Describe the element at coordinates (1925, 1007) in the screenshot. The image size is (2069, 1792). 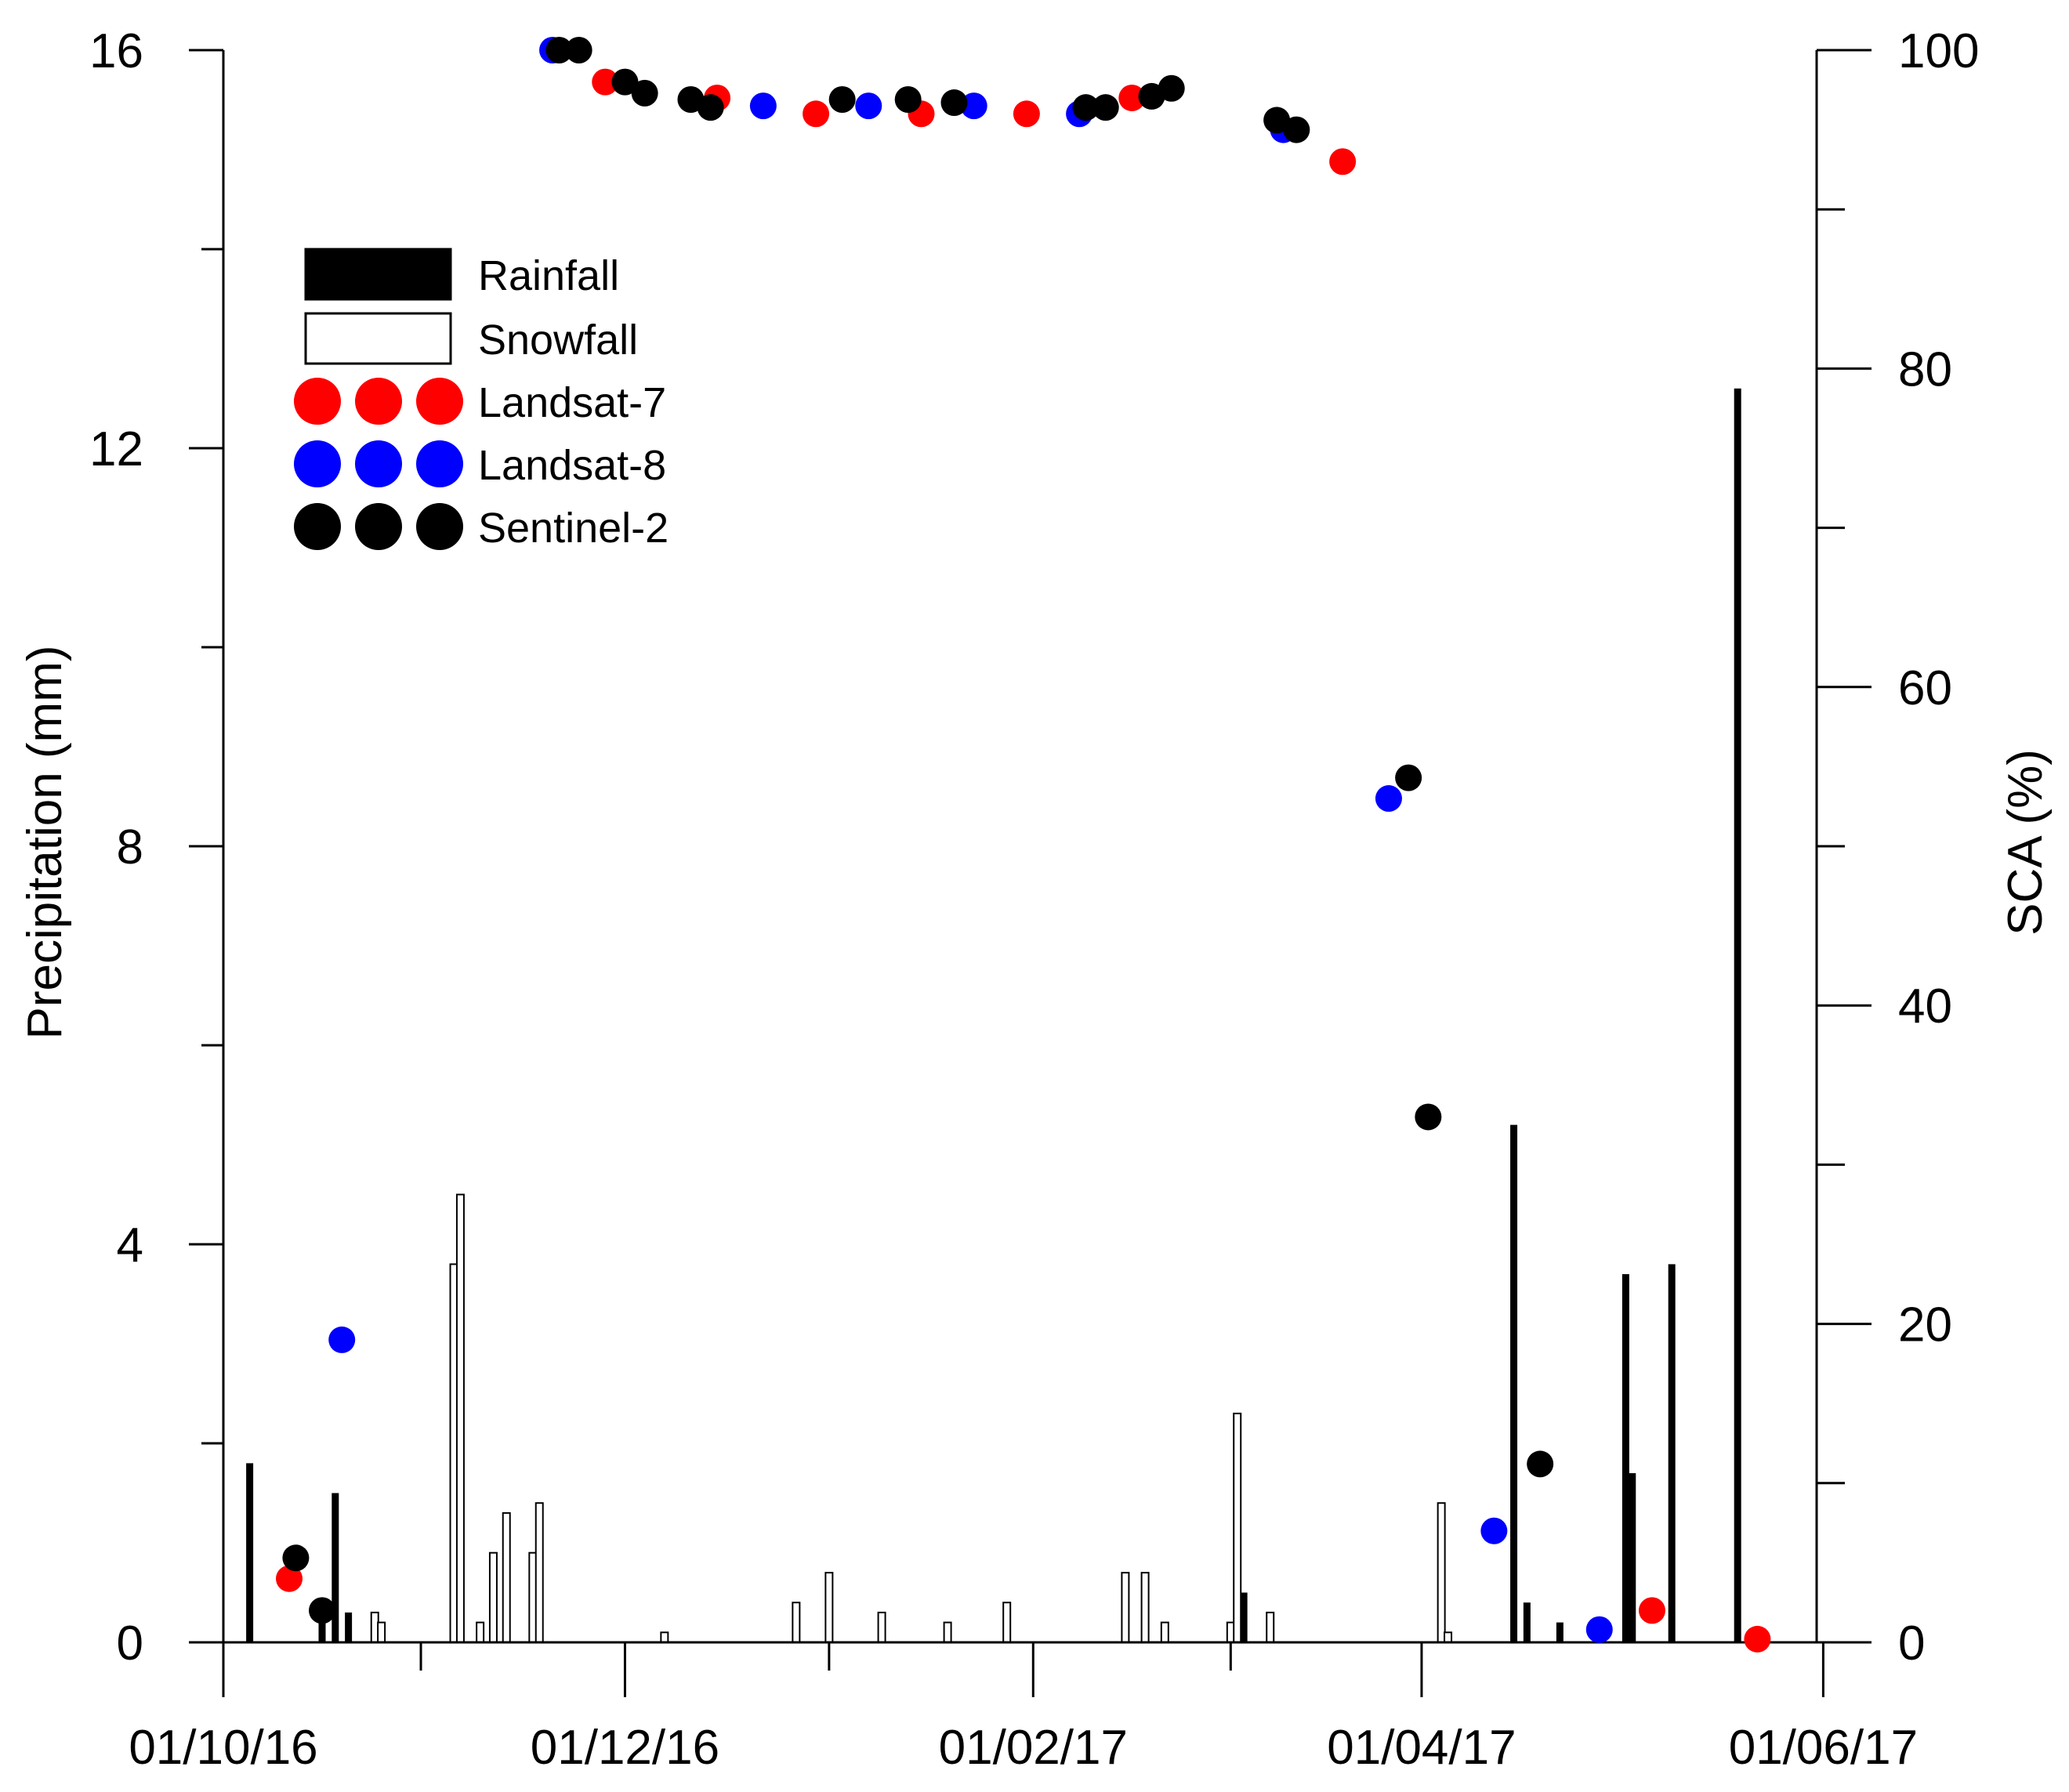
I see `y-right-tick-label: 40` at that location.